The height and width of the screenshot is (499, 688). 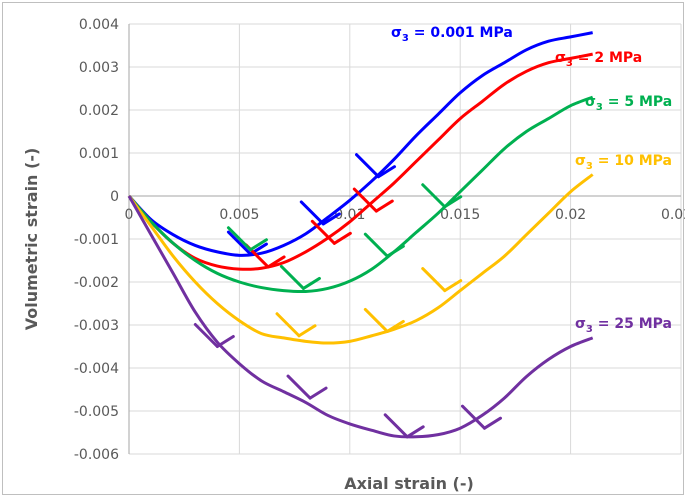 What do you see at coordinates (673, 215) in the screenshot?
I see `x-tick-label: 0.025` at bounding box center [673, 215].